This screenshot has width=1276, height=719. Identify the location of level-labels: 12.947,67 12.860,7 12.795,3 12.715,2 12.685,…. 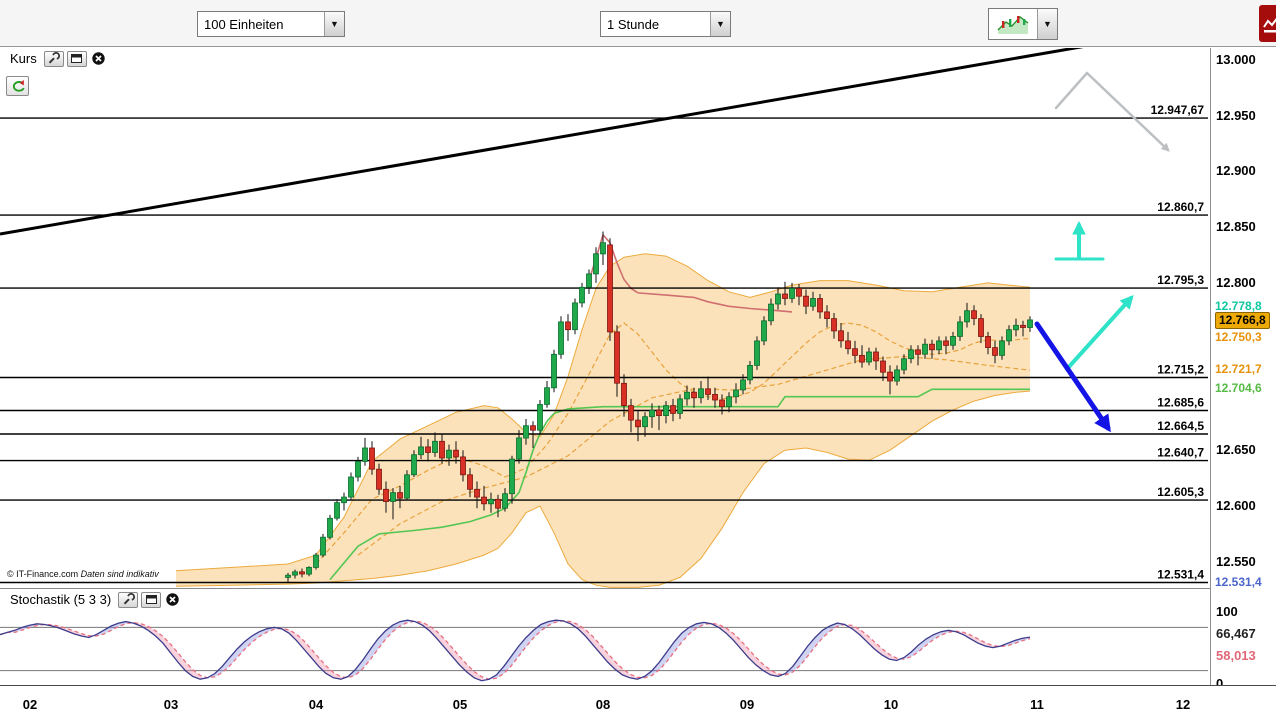
(1178, 342).